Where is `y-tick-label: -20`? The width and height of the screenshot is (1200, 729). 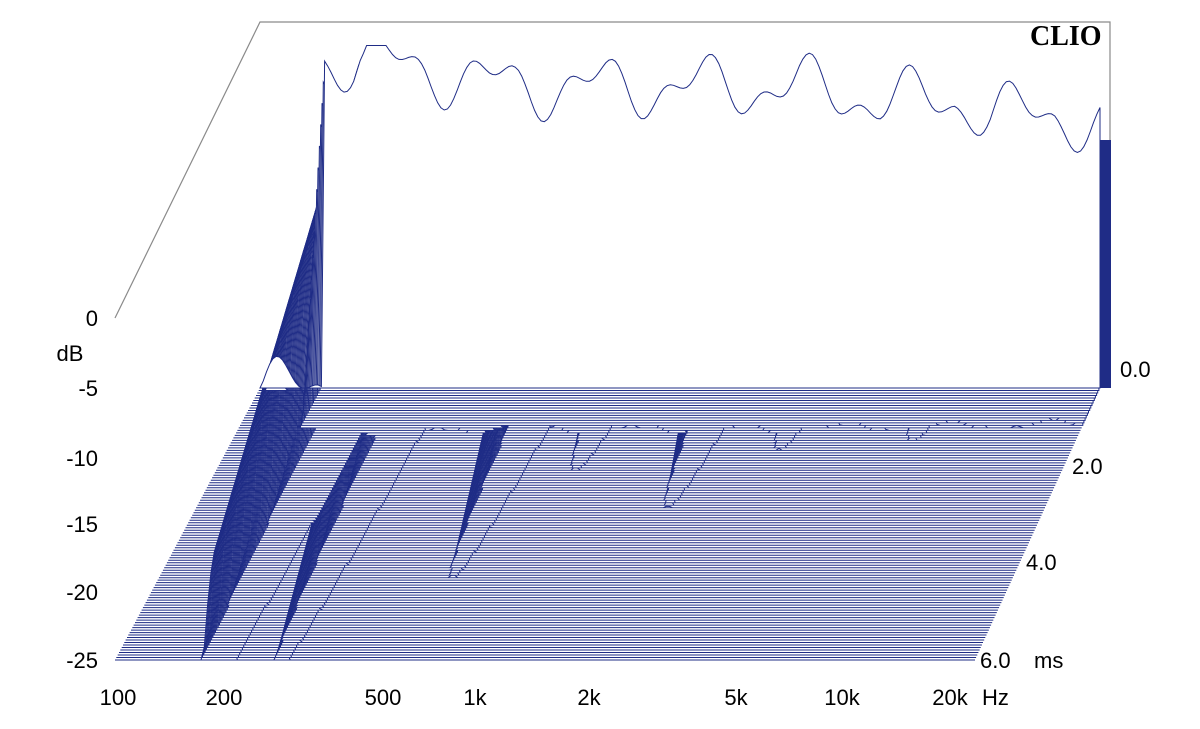
y-tick-label: -20 is located at coordinates (82, 592).